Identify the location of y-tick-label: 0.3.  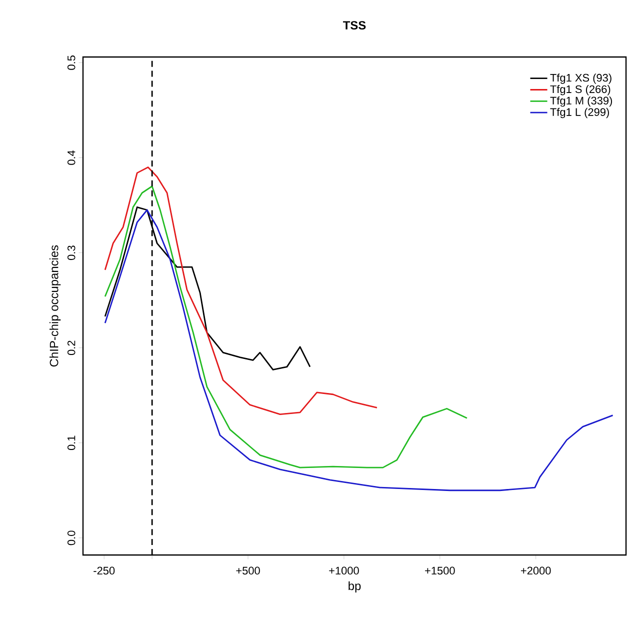
(71, 253).